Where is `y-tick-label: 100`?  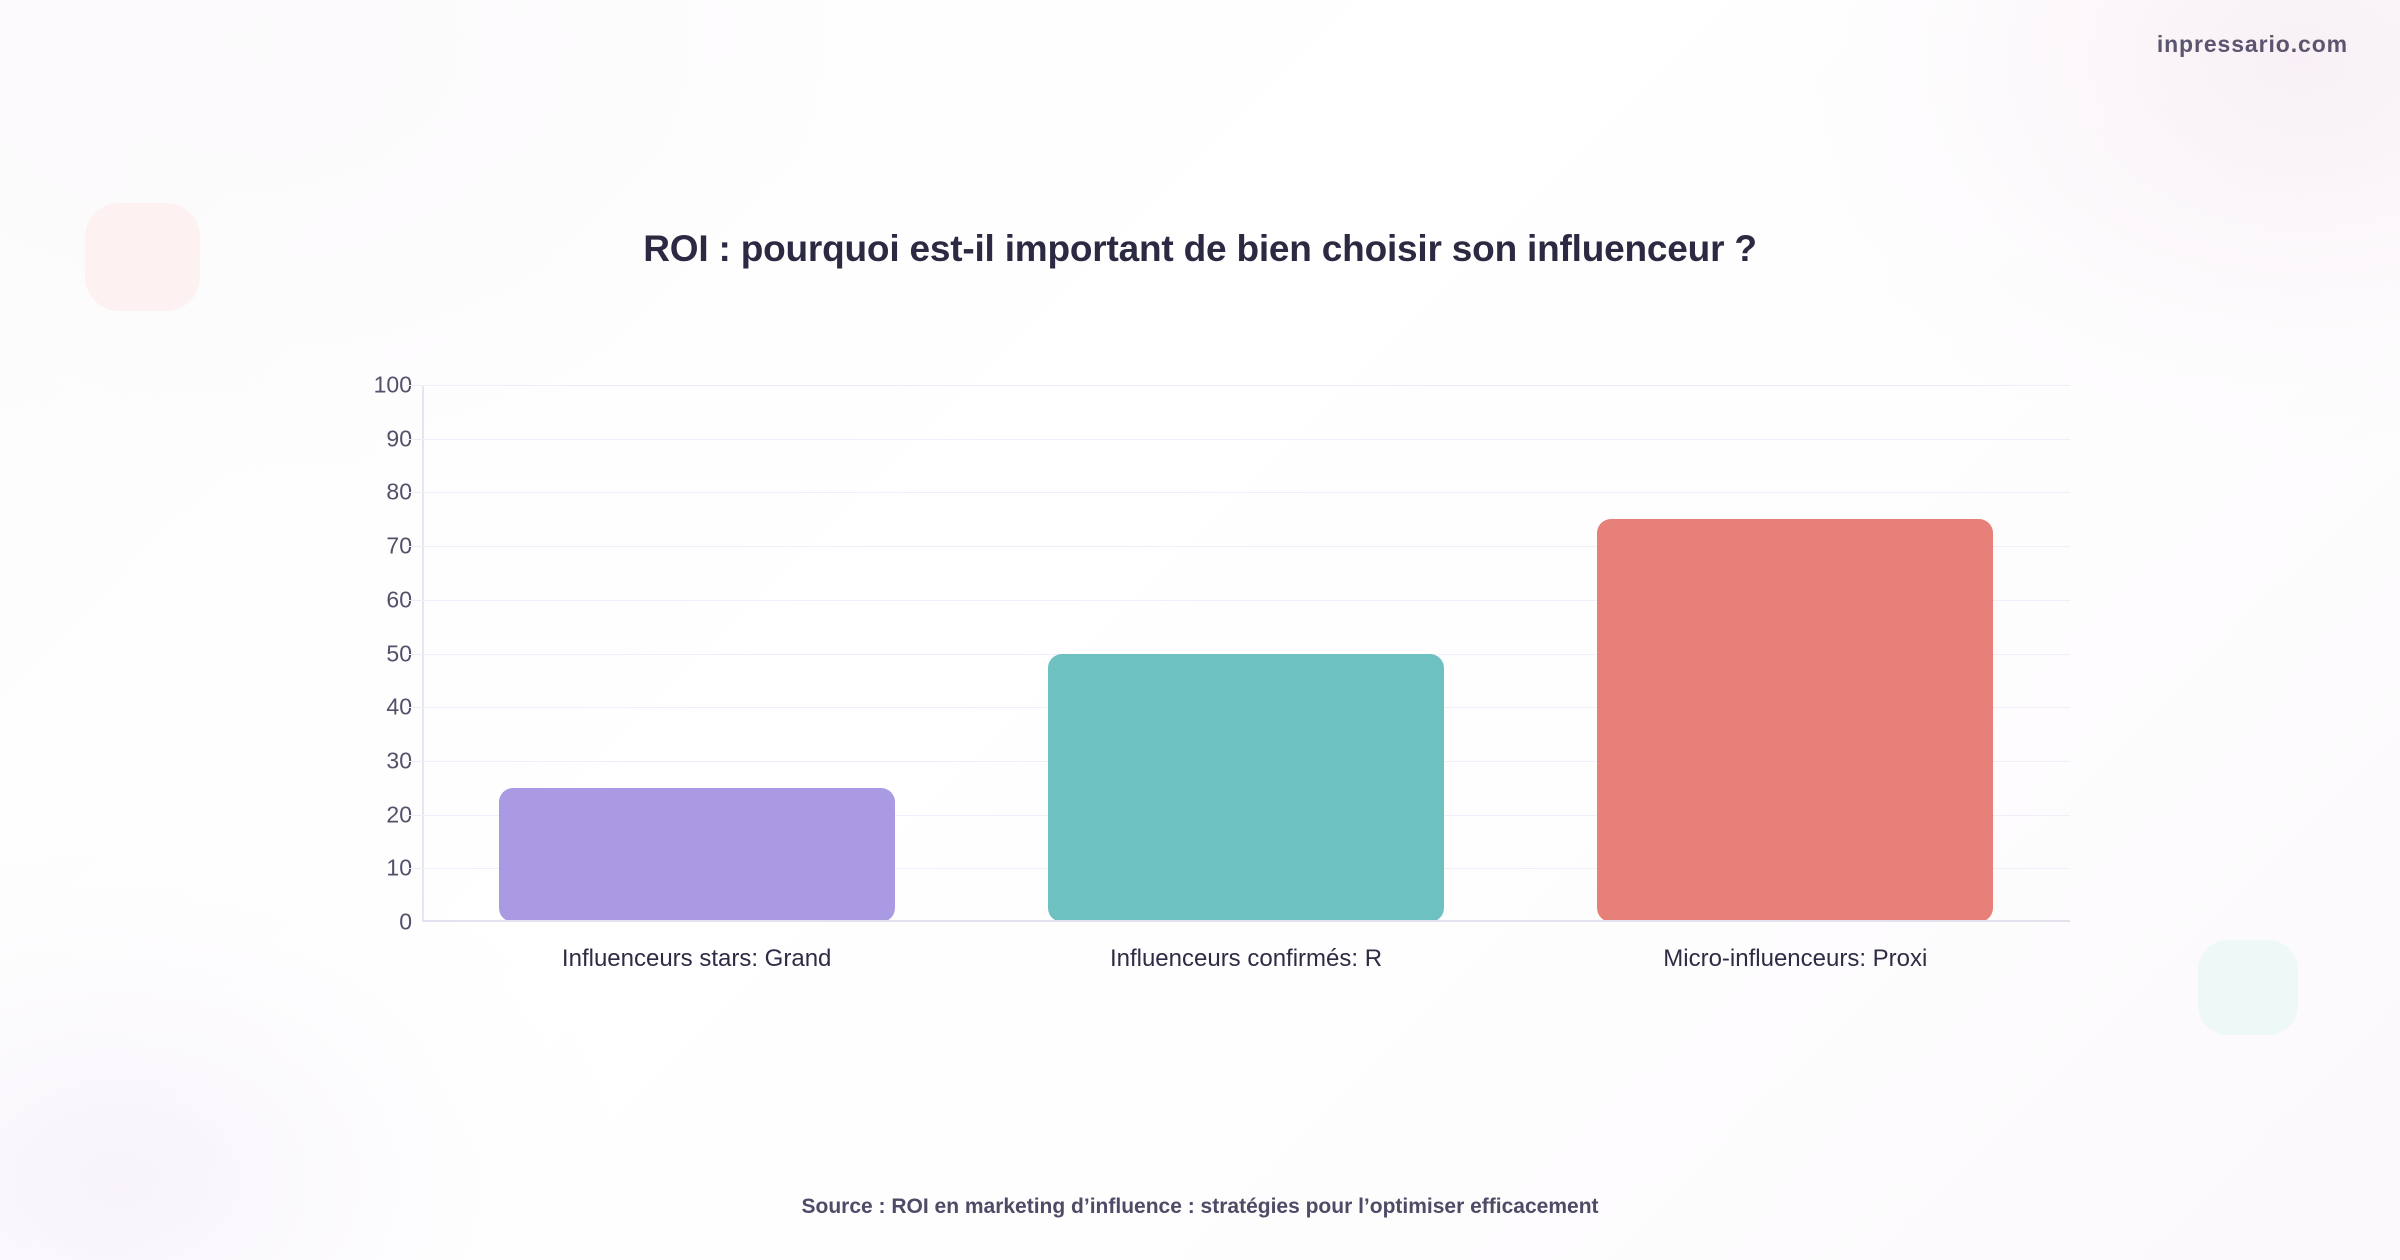 y-tick-label: 100 is located at coordinates (392, 384).